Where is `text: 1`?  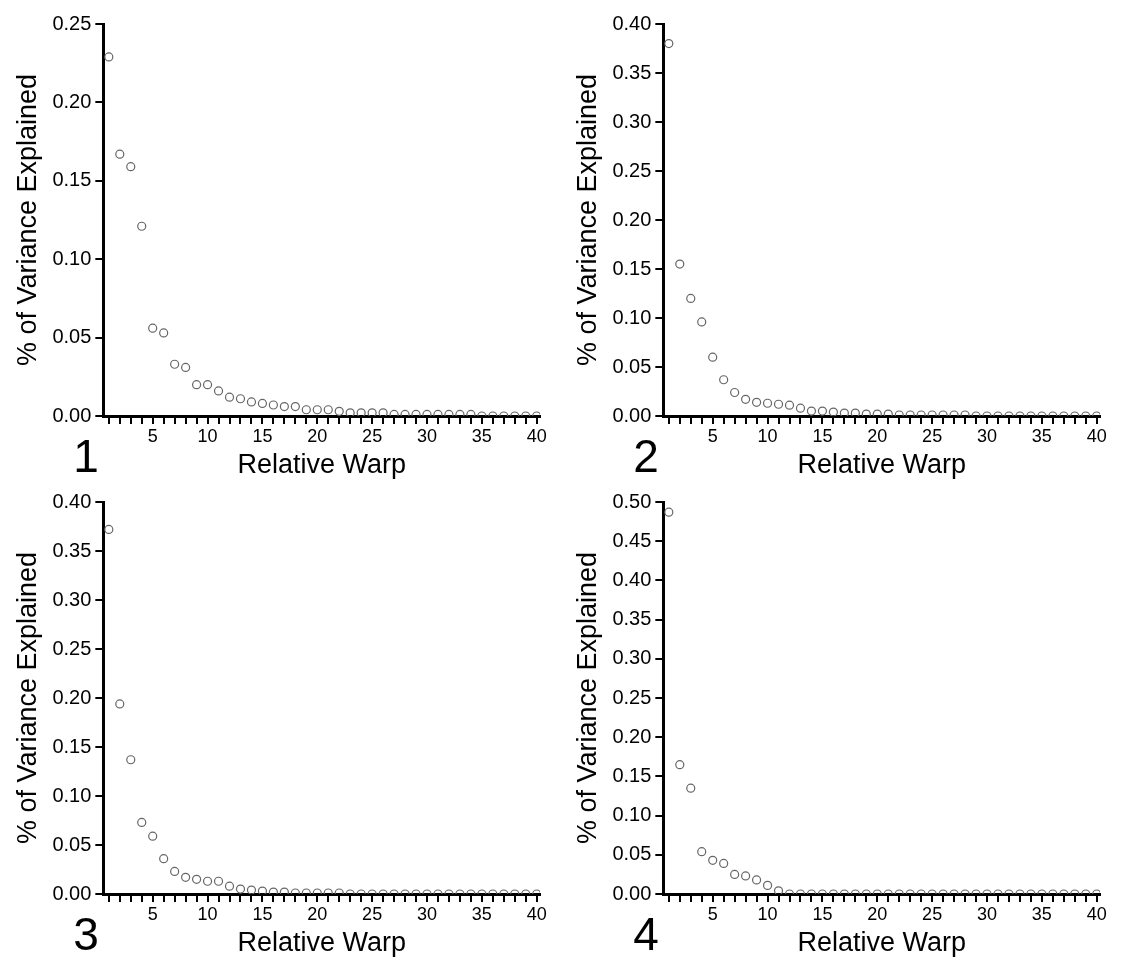 text: 1 is located at coordinates (86, 455).